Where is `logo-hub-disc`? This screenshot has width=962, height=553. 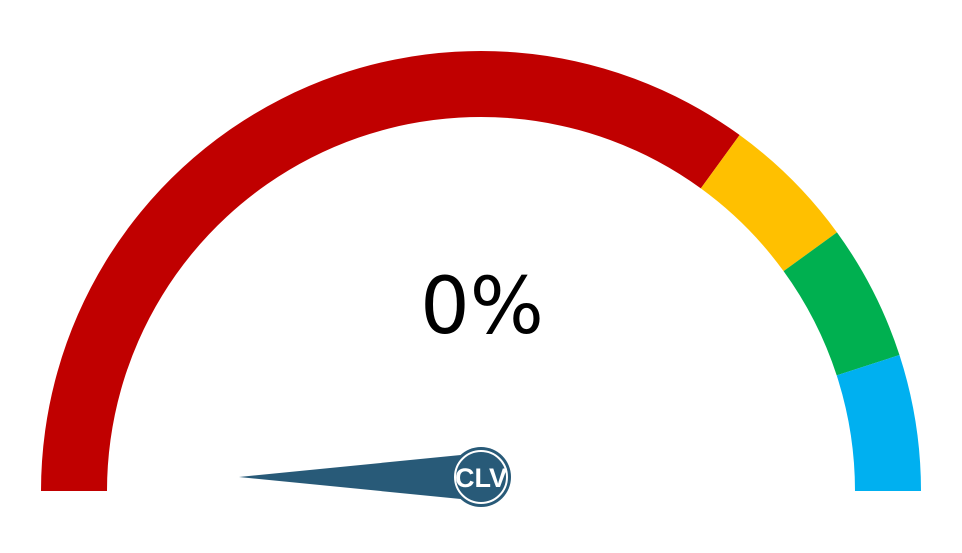 logo-hub-disc is located at coordinates (481, 477).